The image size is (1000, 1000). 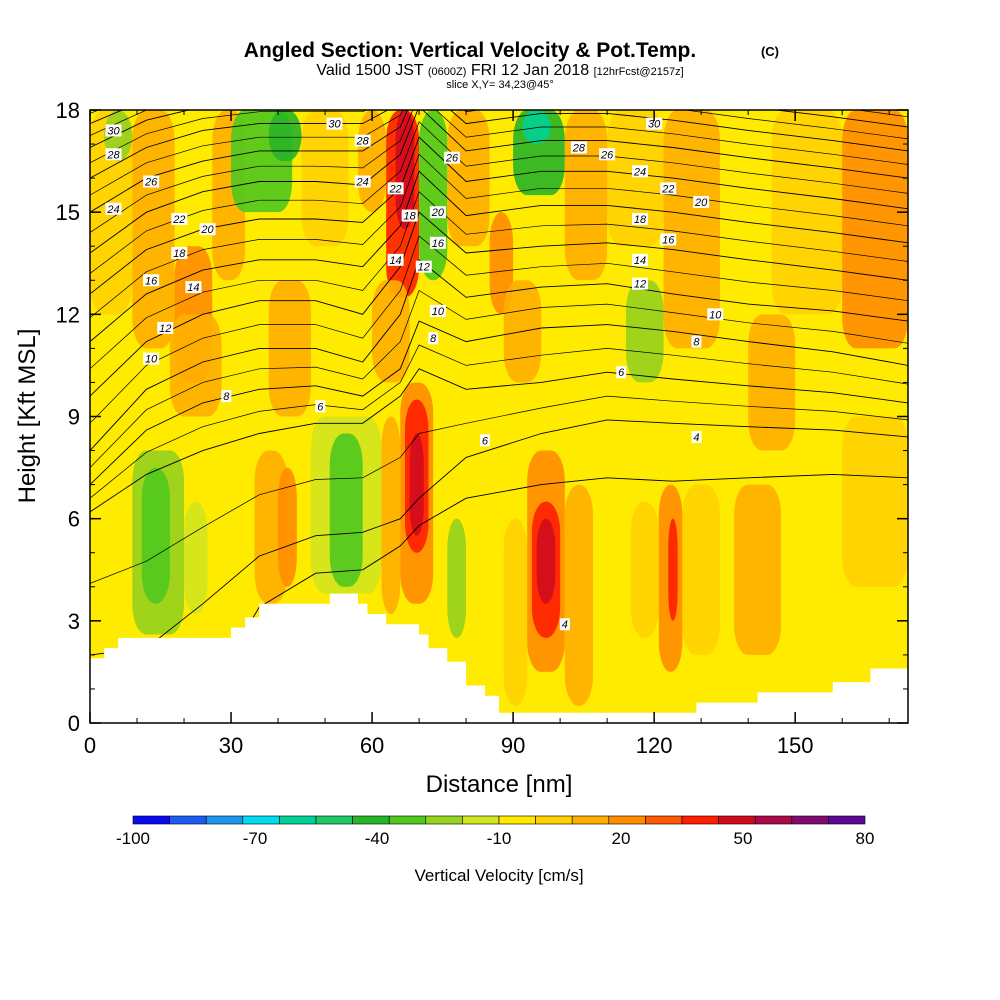 What do you see at coordinates (743, 838) in the screenshot?
I see `colorbar-tick-label: 50` at bounding box center [743, 838].